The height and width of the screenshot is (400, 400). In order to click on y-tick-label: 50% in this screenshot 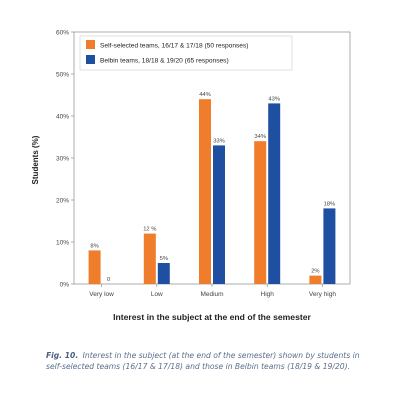, I will do `click(62, 75)`.